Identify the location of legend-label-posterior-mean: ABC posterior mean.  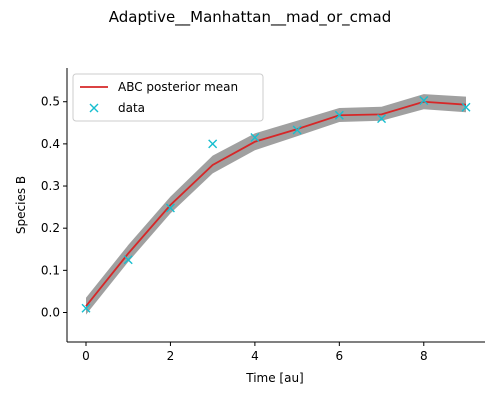
(178, 87).